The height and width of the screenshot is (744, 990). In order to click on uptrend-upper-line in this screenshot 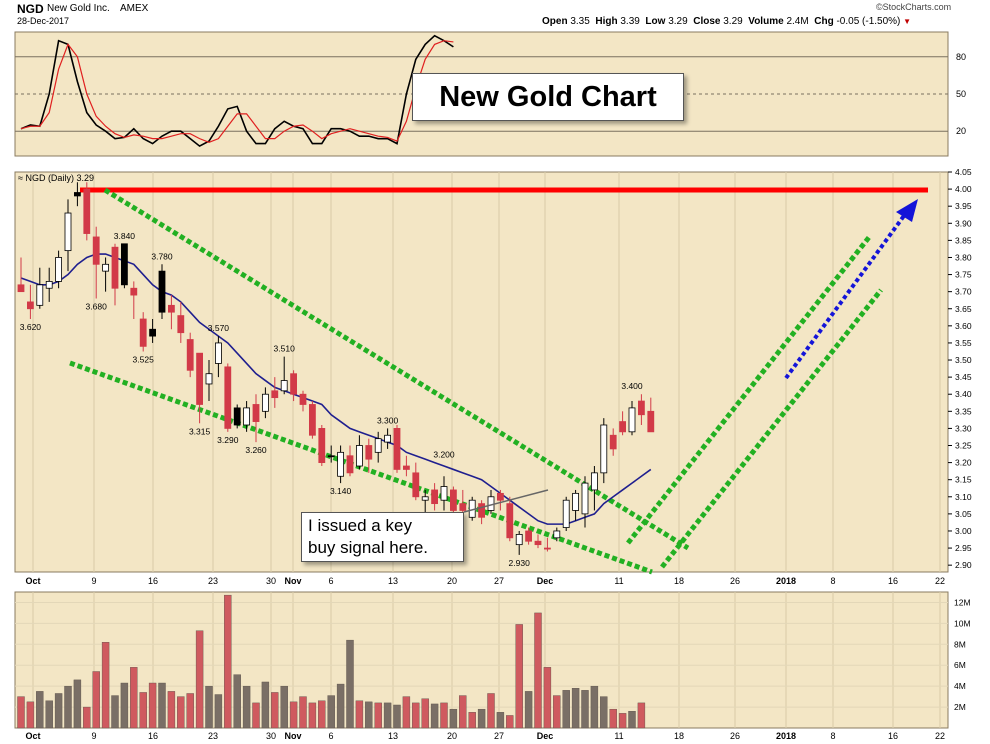, I will do `click(749, 389)`.